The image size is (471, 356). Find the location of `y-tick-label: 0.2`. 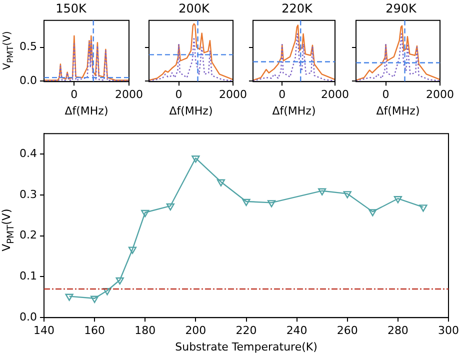

y-tick-label: 0.2 is located at coordinates (28, 235).